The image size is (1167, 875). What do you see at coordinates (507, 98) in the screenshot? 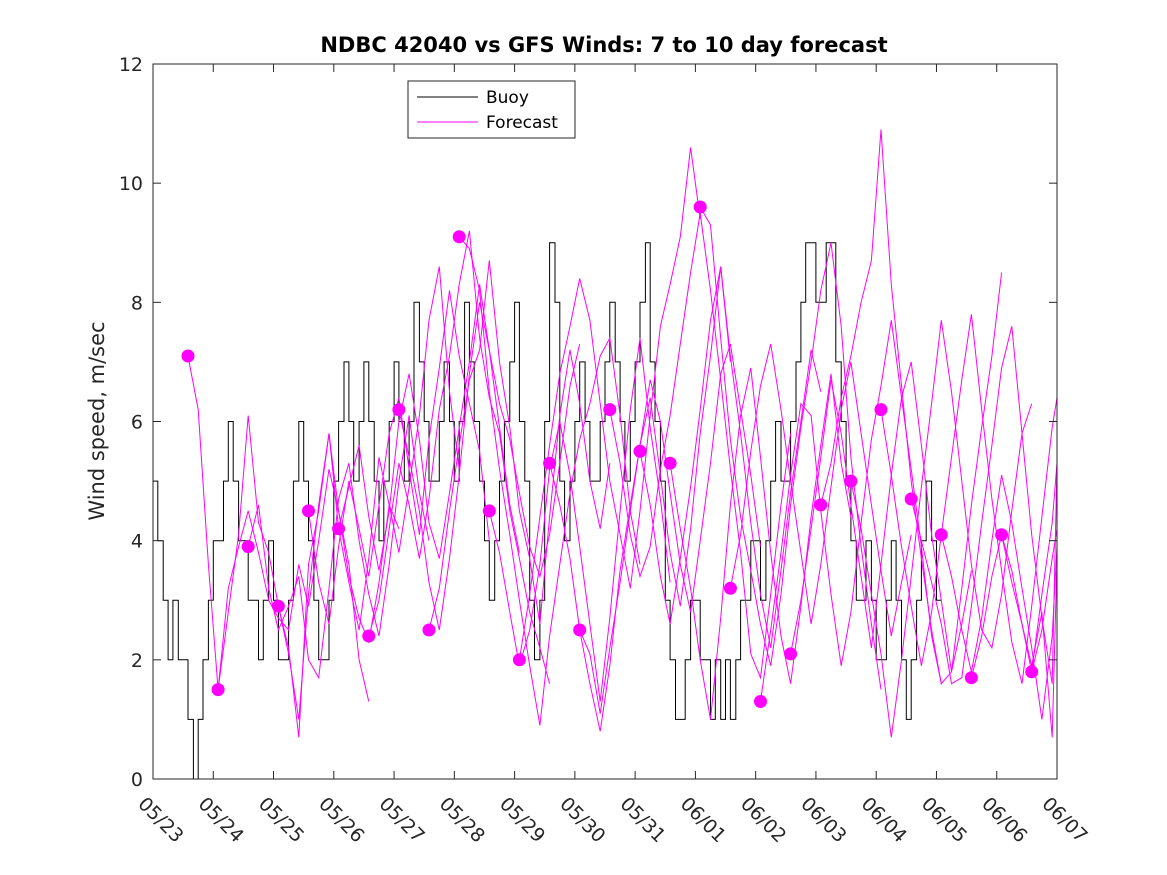
I see `legend-entry-buoy: Buoy` at bounding box center [507, 98].